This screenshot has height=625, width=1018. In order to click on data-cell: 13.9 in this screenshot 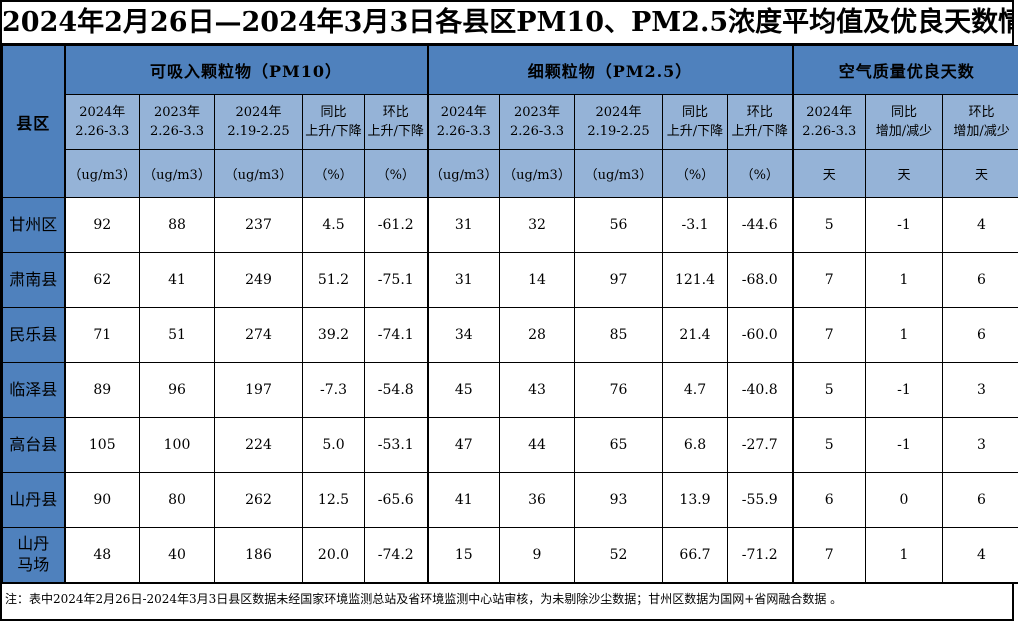, I will do `click(695, 500)`.